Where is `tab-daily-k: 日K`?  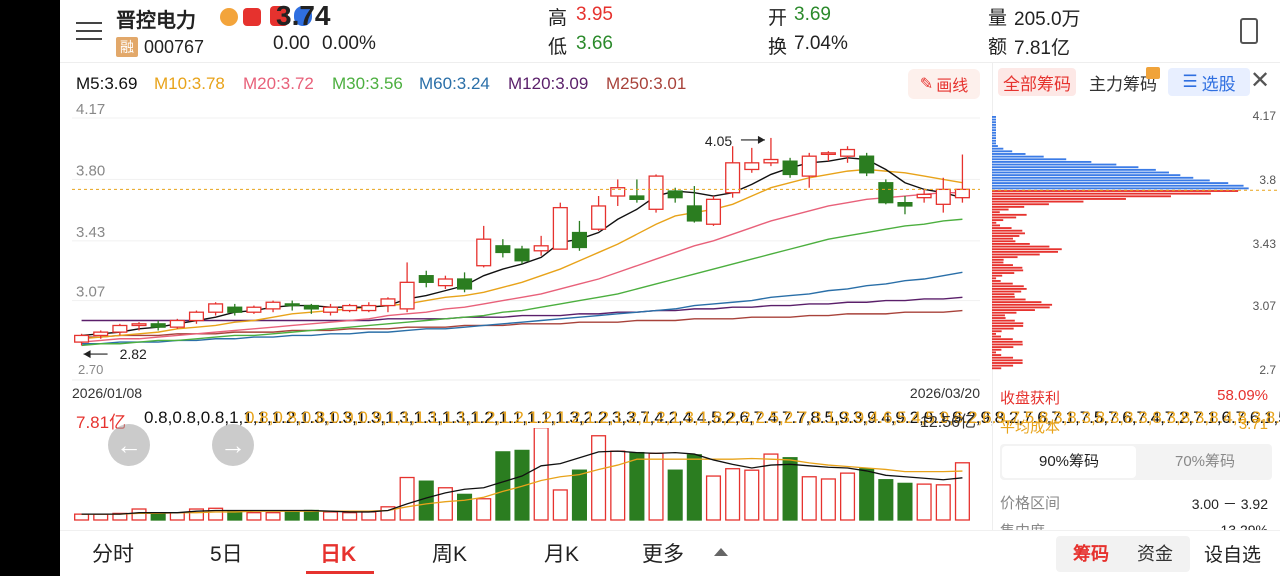 tab-daily-k: 日K is located at coordinates (338, 554).